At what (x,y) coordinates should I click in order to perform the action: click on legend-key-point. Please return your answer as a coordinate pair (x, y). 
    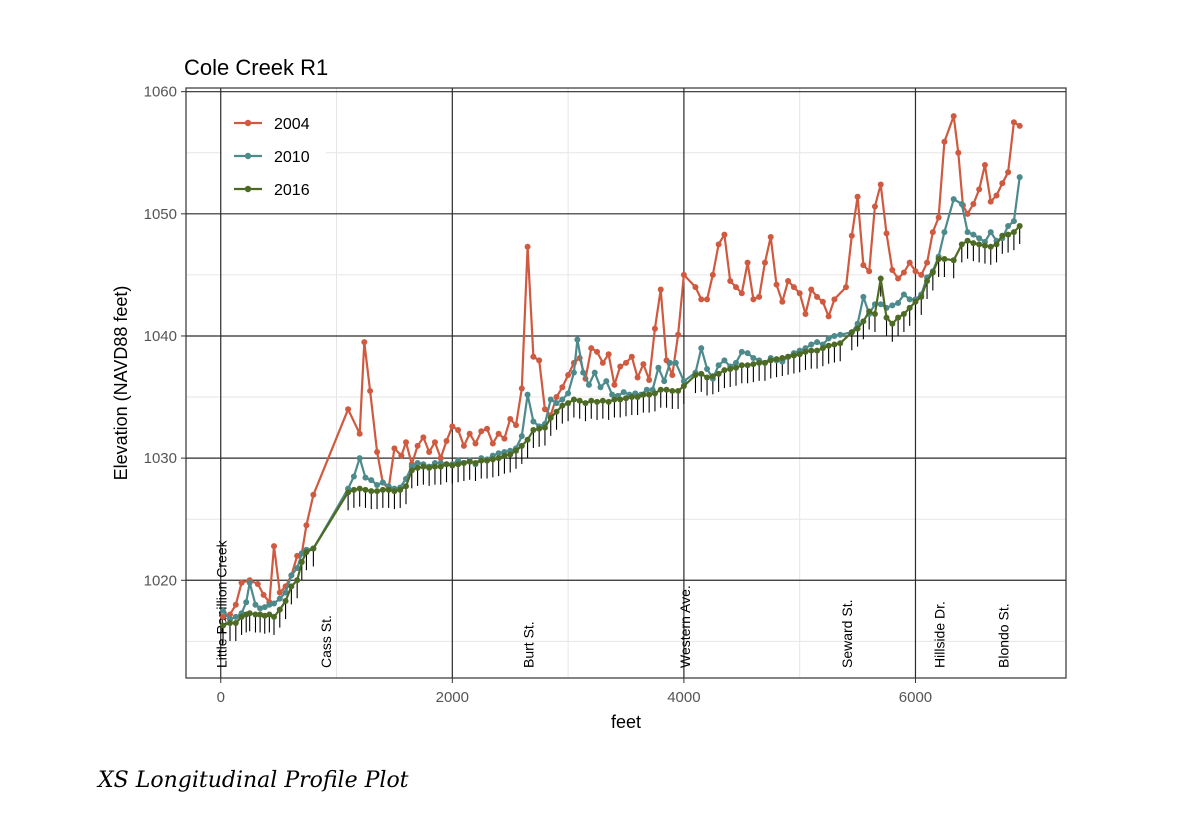
    Looking at the image, I should click on (248, 123).